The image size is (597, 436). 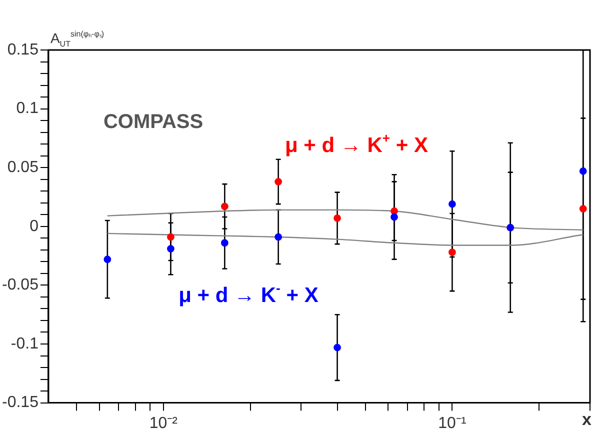 I want to click on x-tick-label: 10⁻¹, so click(x=452, y=423).